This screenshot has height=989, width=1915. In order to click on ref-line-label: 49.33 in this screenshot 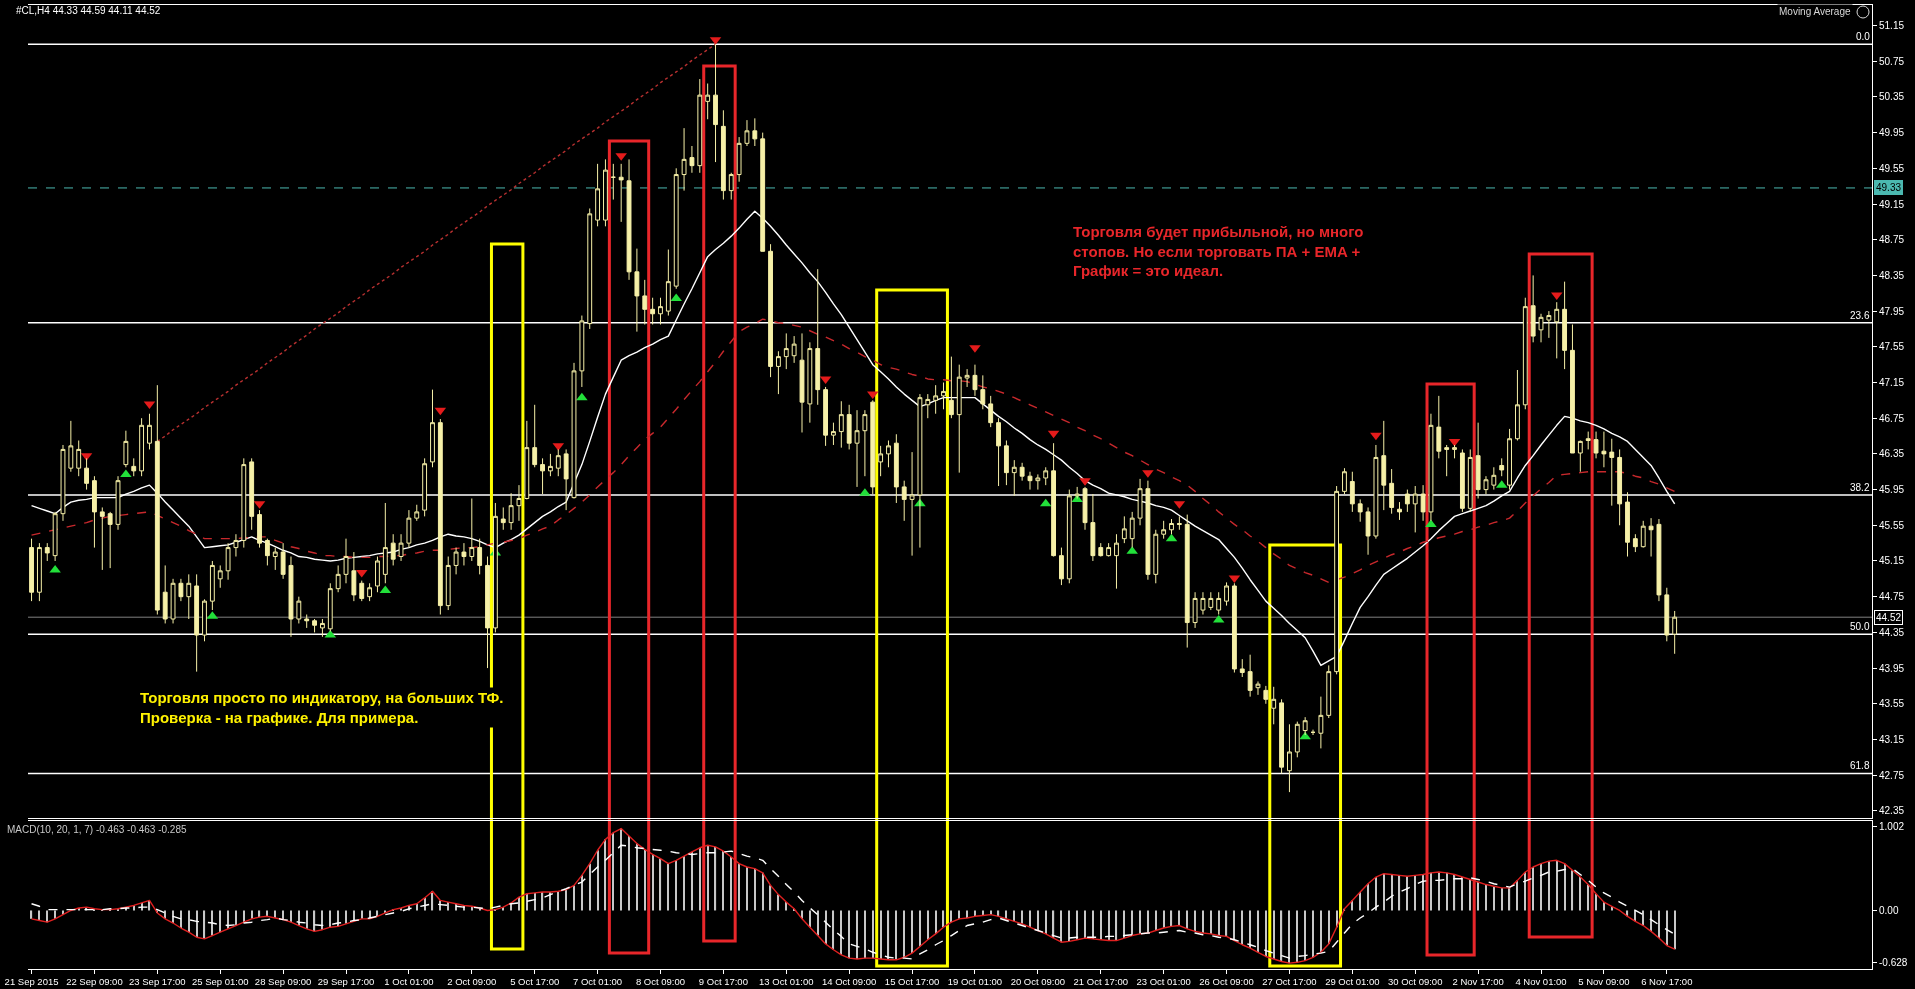, I will do `click(1889, 187)`.